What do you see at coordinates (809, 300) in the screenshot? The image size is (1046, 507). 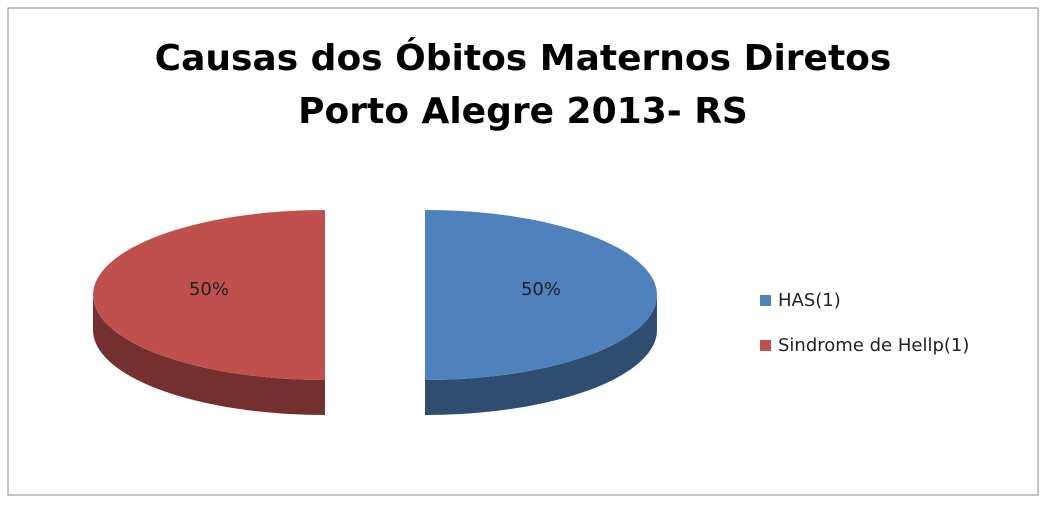 I see `legend-label: HAS(1)` at bounding box center [809, 300].